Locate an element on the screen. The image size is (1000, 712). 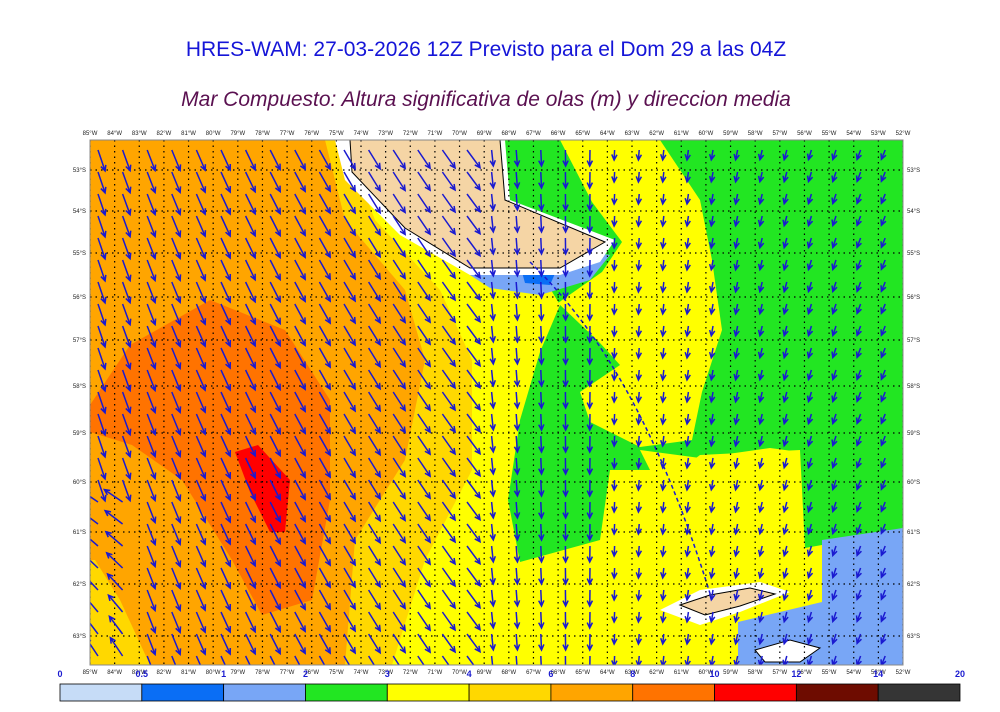
lat-label: 54°S is located at coordinates (79, 212).